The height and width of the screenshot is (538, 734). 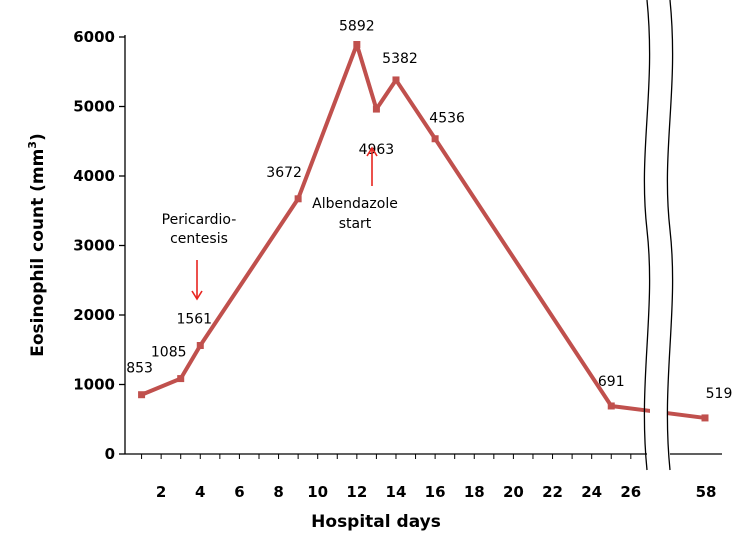 I want to click on x-tick-label: 20, so click(x=513, y=492).